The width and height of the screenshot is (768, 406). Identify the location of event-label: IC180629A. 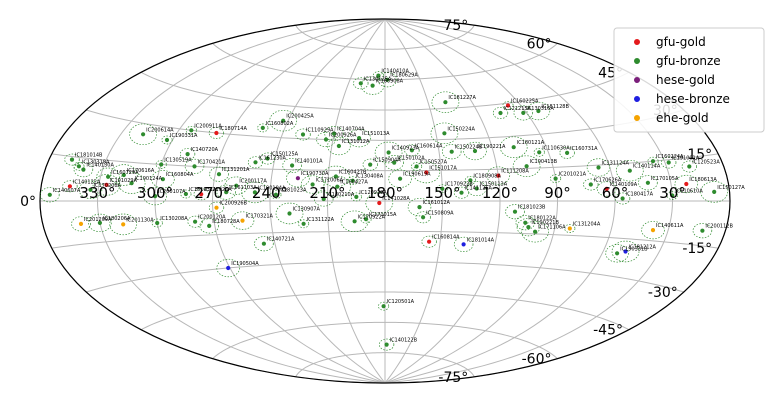
(404, 76).